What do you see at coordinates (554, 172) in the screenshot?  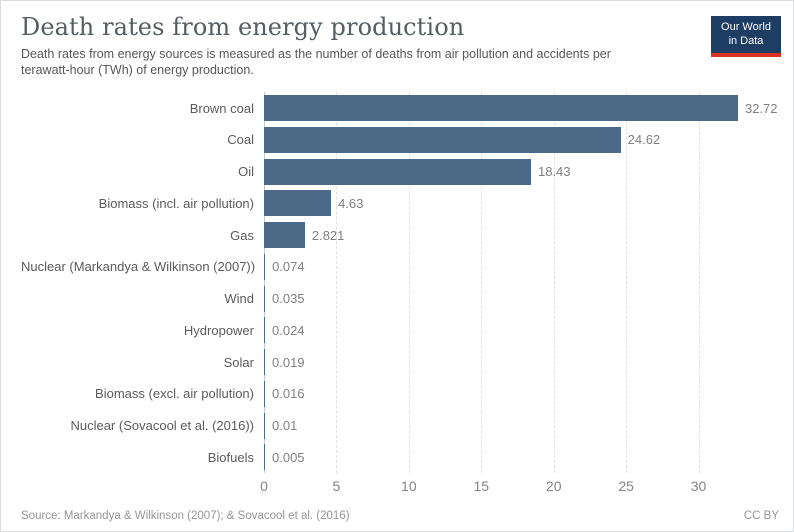 I see `value-label: 18.43` at bounding box center [554, 172].